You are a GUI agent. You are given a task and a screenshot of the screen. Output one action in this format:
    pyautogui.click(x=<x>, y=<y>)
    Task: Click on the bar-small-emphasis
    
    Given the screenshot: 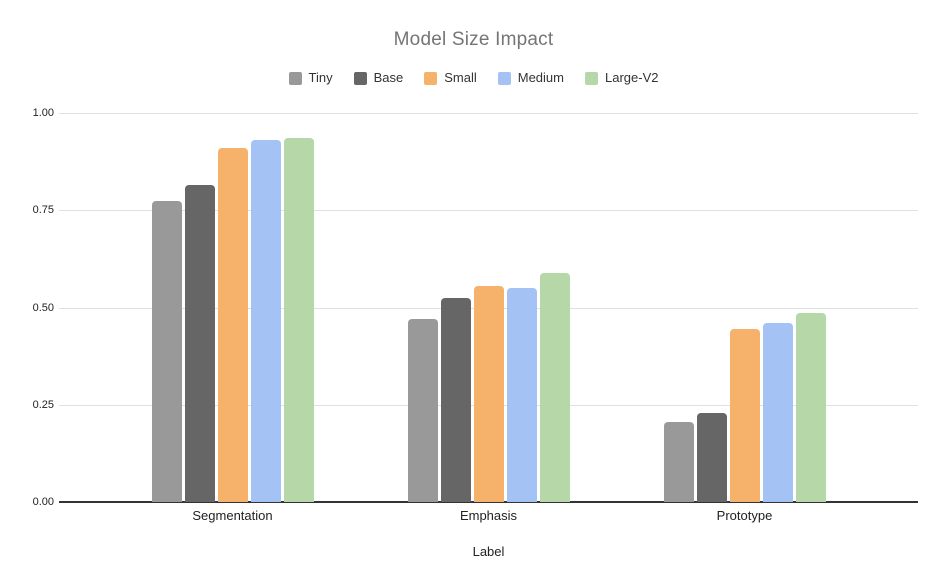 What is the action you would take?
    pyautogui.click(x=488, y=394)
    